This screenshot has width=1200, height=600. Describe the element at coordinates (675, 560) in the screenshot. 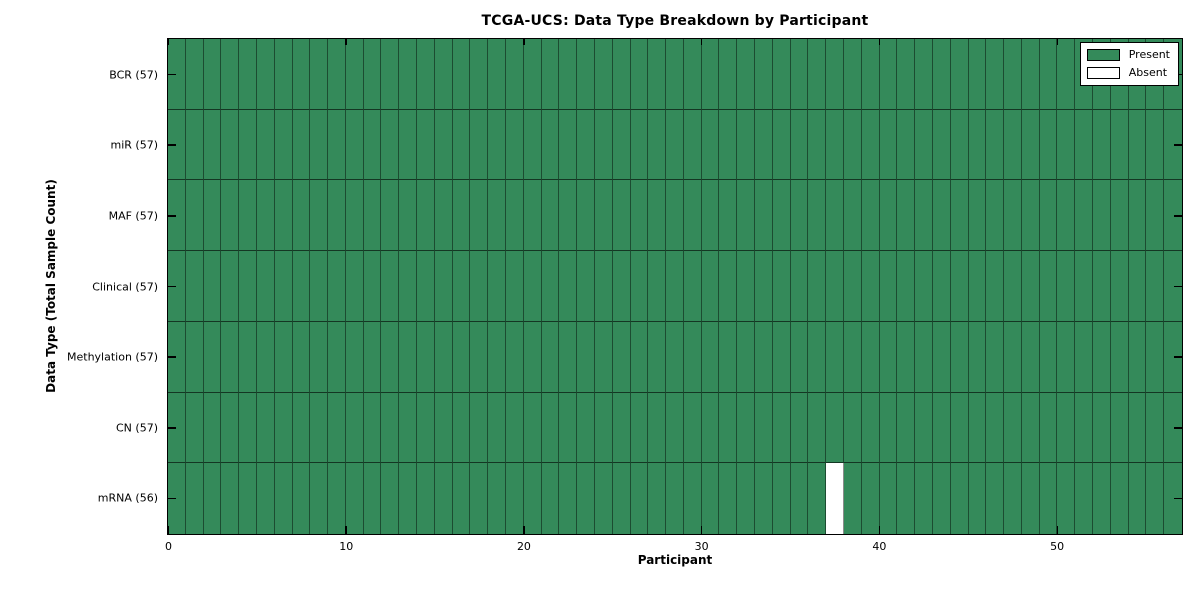

I see `x-axis-label: Participant` at that location.